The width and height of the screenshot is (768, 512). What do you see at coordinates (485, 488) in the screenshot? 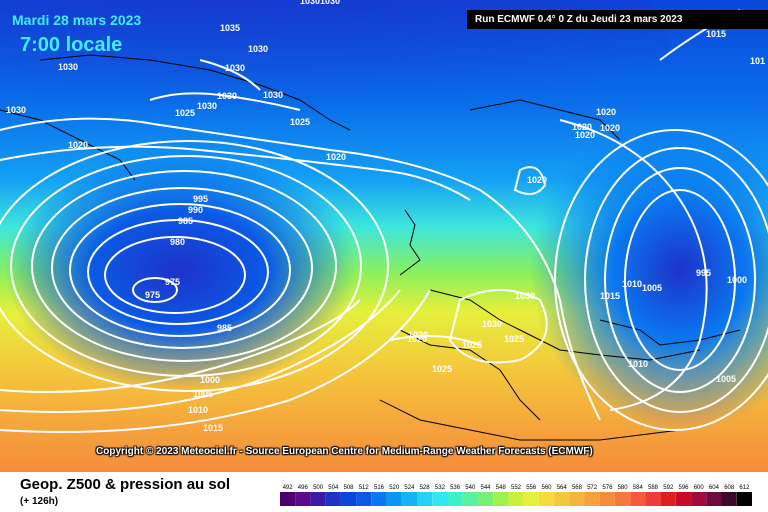
I see `legend-tick-label: 544` at bounding box center [485, 488].